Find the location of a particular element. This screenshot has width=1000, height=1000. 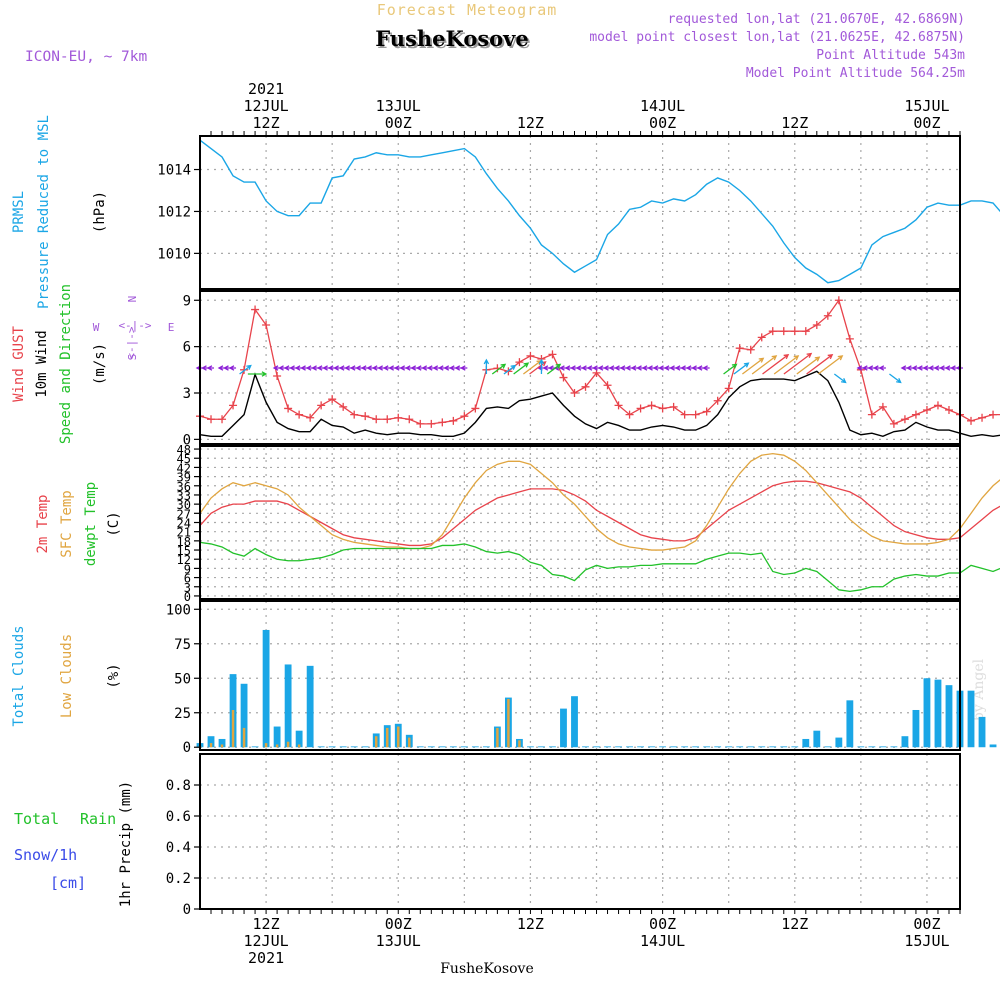

panel-axis-label: 2m Temp is located at coordinates (43, 523).